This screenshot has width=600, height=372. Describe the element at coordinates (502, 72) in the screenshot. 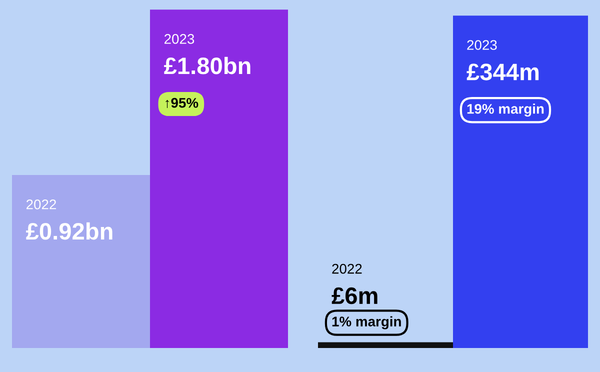

I see `data-label: £344m` at that location.